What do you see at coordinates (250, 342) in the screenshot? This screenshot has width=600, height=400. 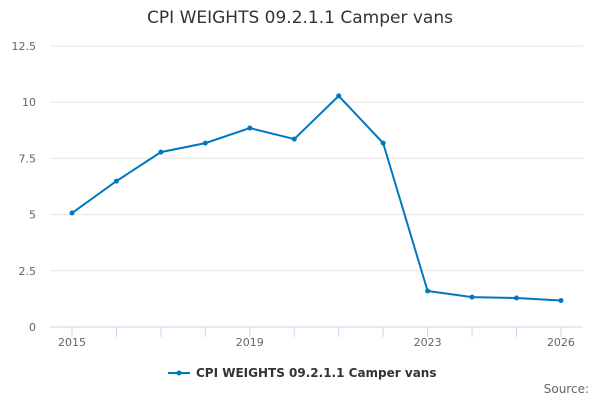 I see `x-tick-label: 2019` at bounding box center [250, 342].